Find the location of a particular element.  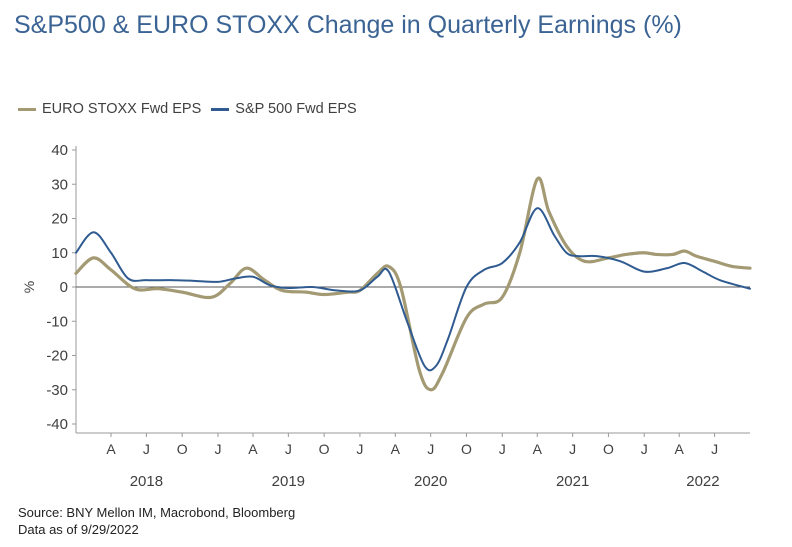

y-tick-label: -40 is located at coordinates (57, 424).